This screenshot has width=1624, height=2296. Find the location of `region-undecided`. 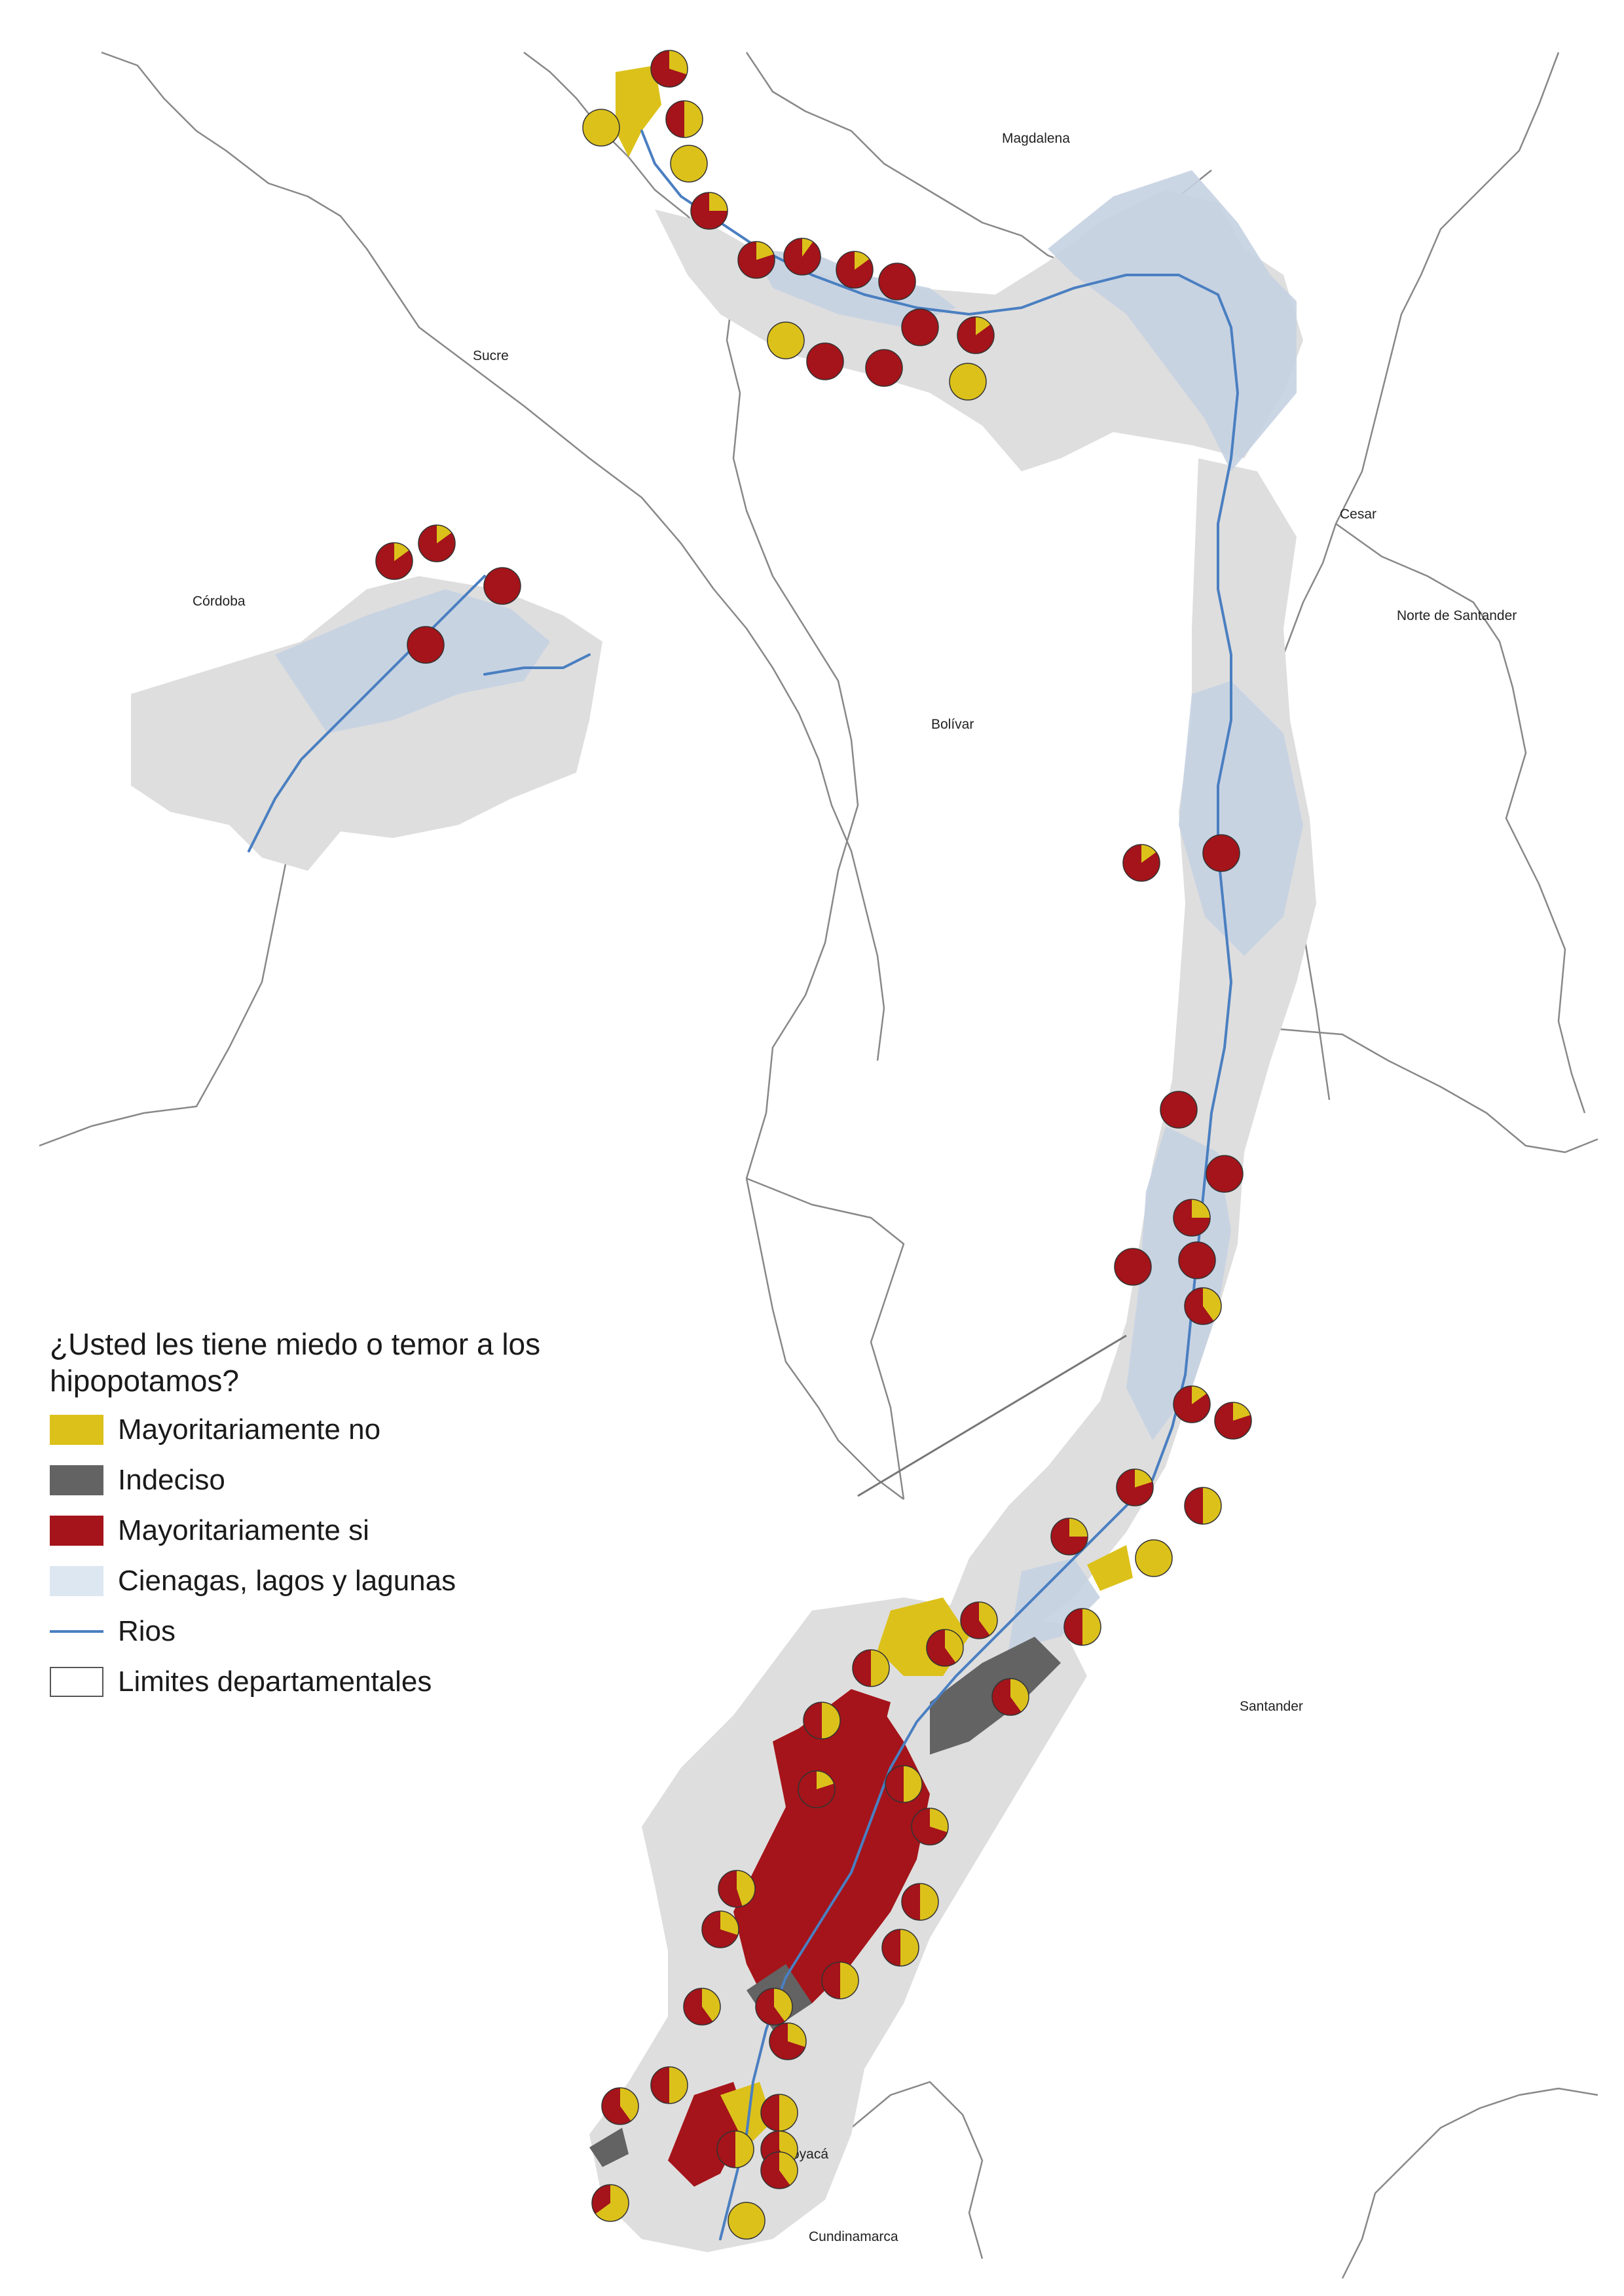

region-undecided is located at coordinates (609, 2147).